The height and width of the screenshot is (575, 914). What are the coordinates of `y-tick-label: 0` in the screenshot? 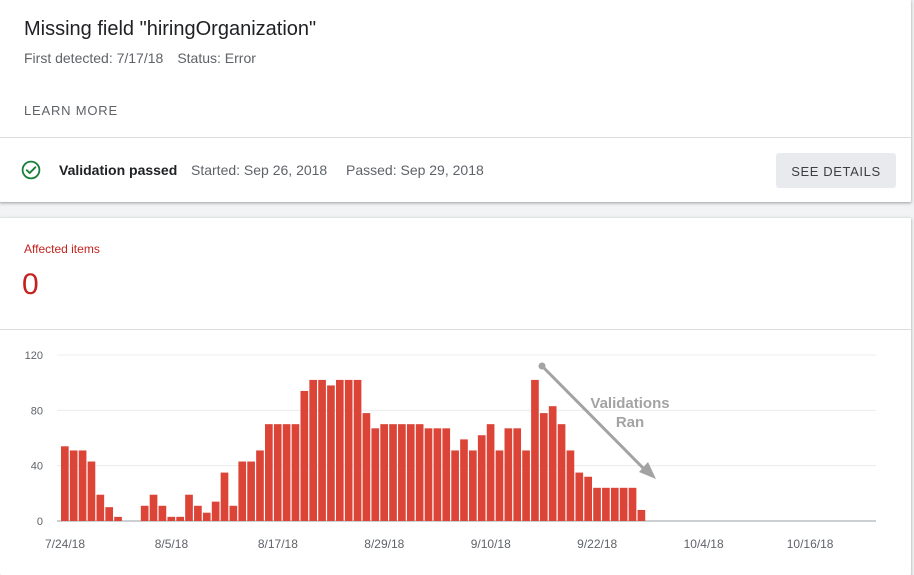 It's located at (40, 522).